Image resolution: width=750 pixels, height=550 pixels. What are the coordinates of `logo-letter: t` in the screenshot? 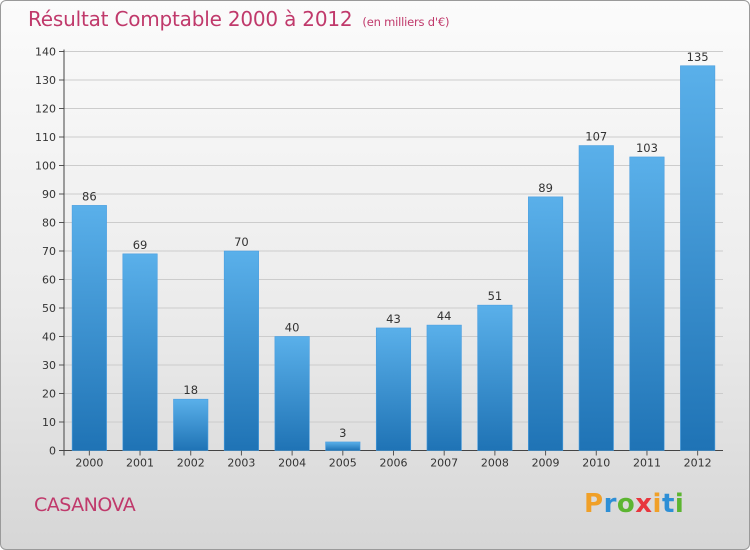 It's located at (668, 504).